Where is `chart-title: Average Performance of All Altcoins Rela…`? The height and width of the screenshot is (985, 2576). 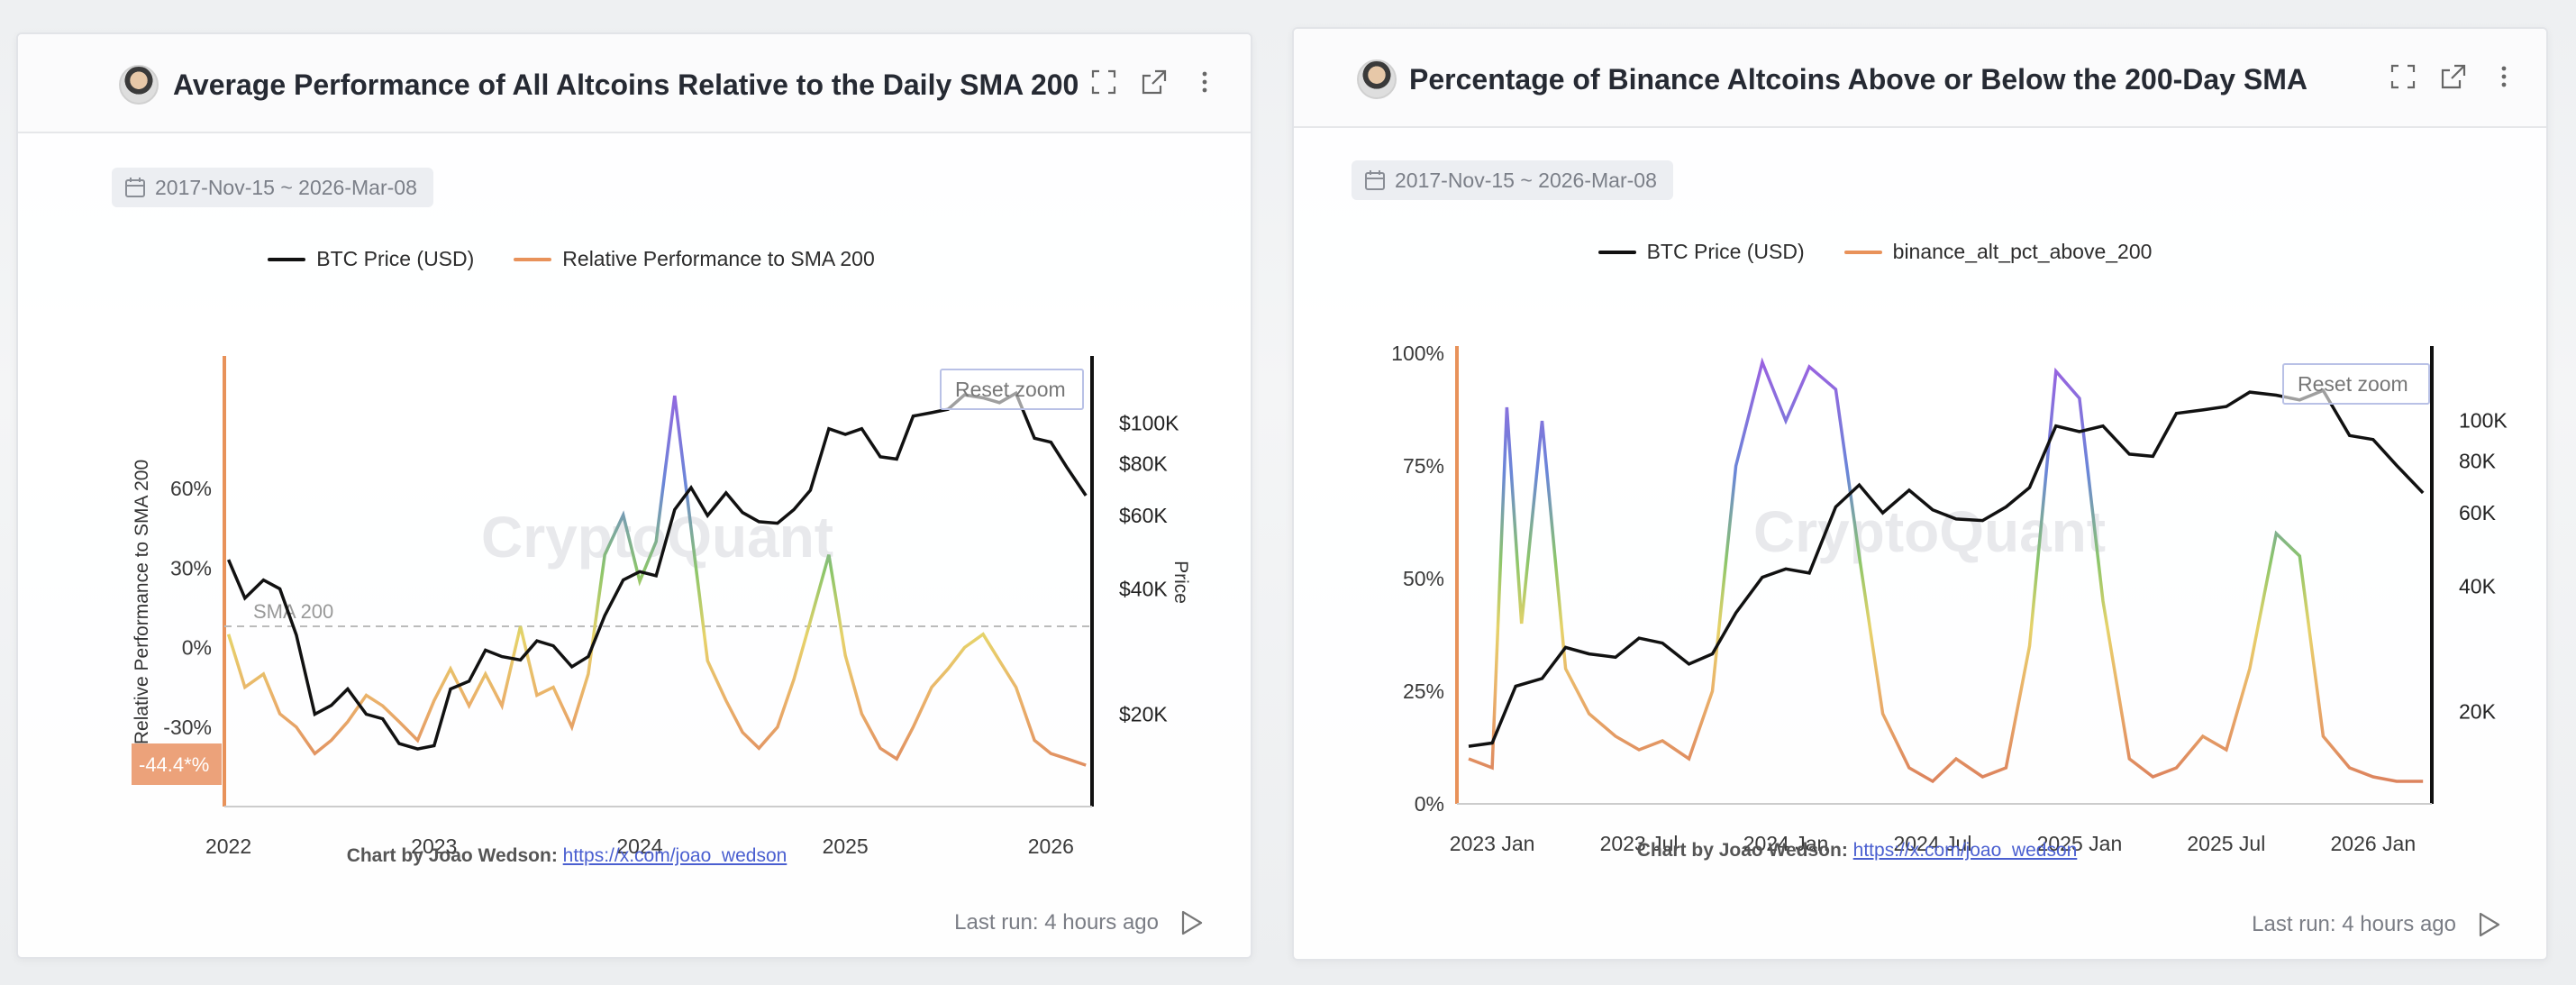
chart-title: Average Performance of All Altcoins Rela… is located at coordinates (626, 84).